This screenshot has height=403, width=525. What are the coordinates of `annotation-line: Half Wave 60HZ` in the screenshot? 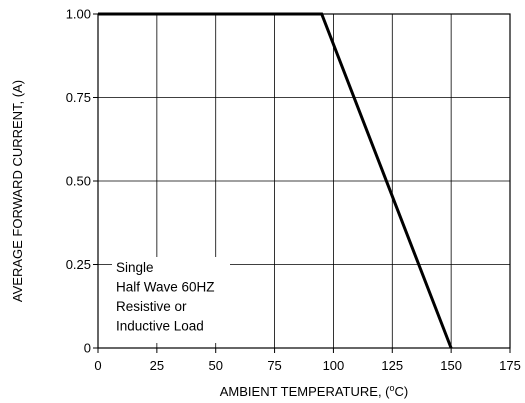 It's located at (165, 287).